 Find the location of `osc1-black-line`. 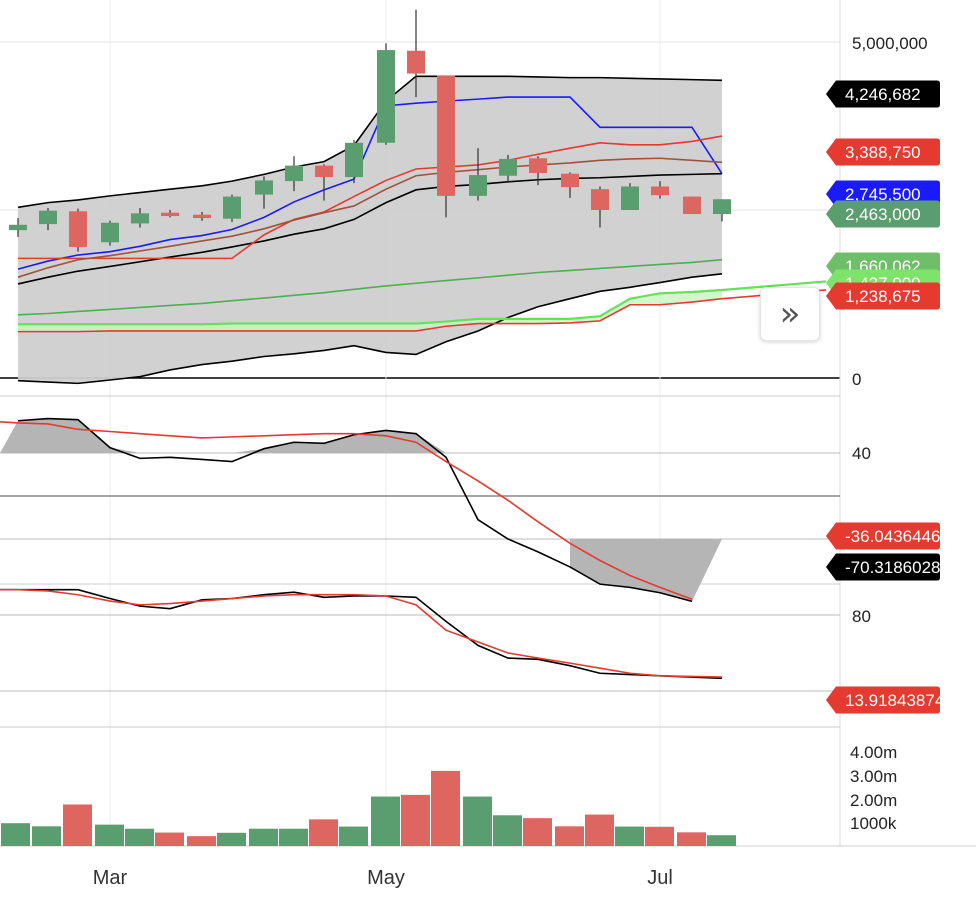

osc1-black-line is located at coordinates (355, 510).